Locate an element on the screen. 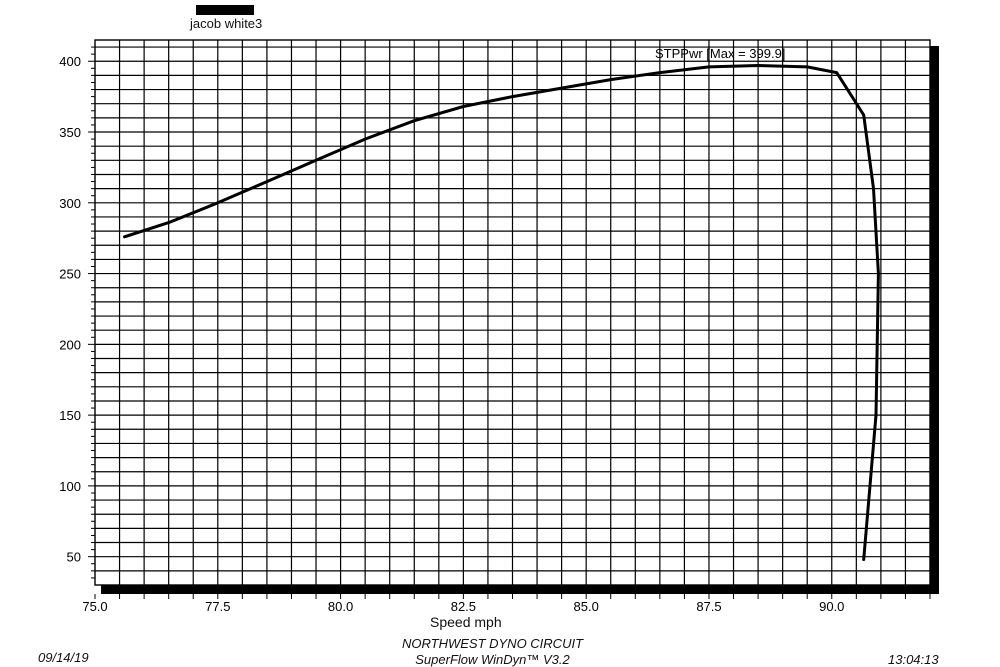 The image size is (1000, 667). y-tick-label: 400 is located at coordinates (70, 61).